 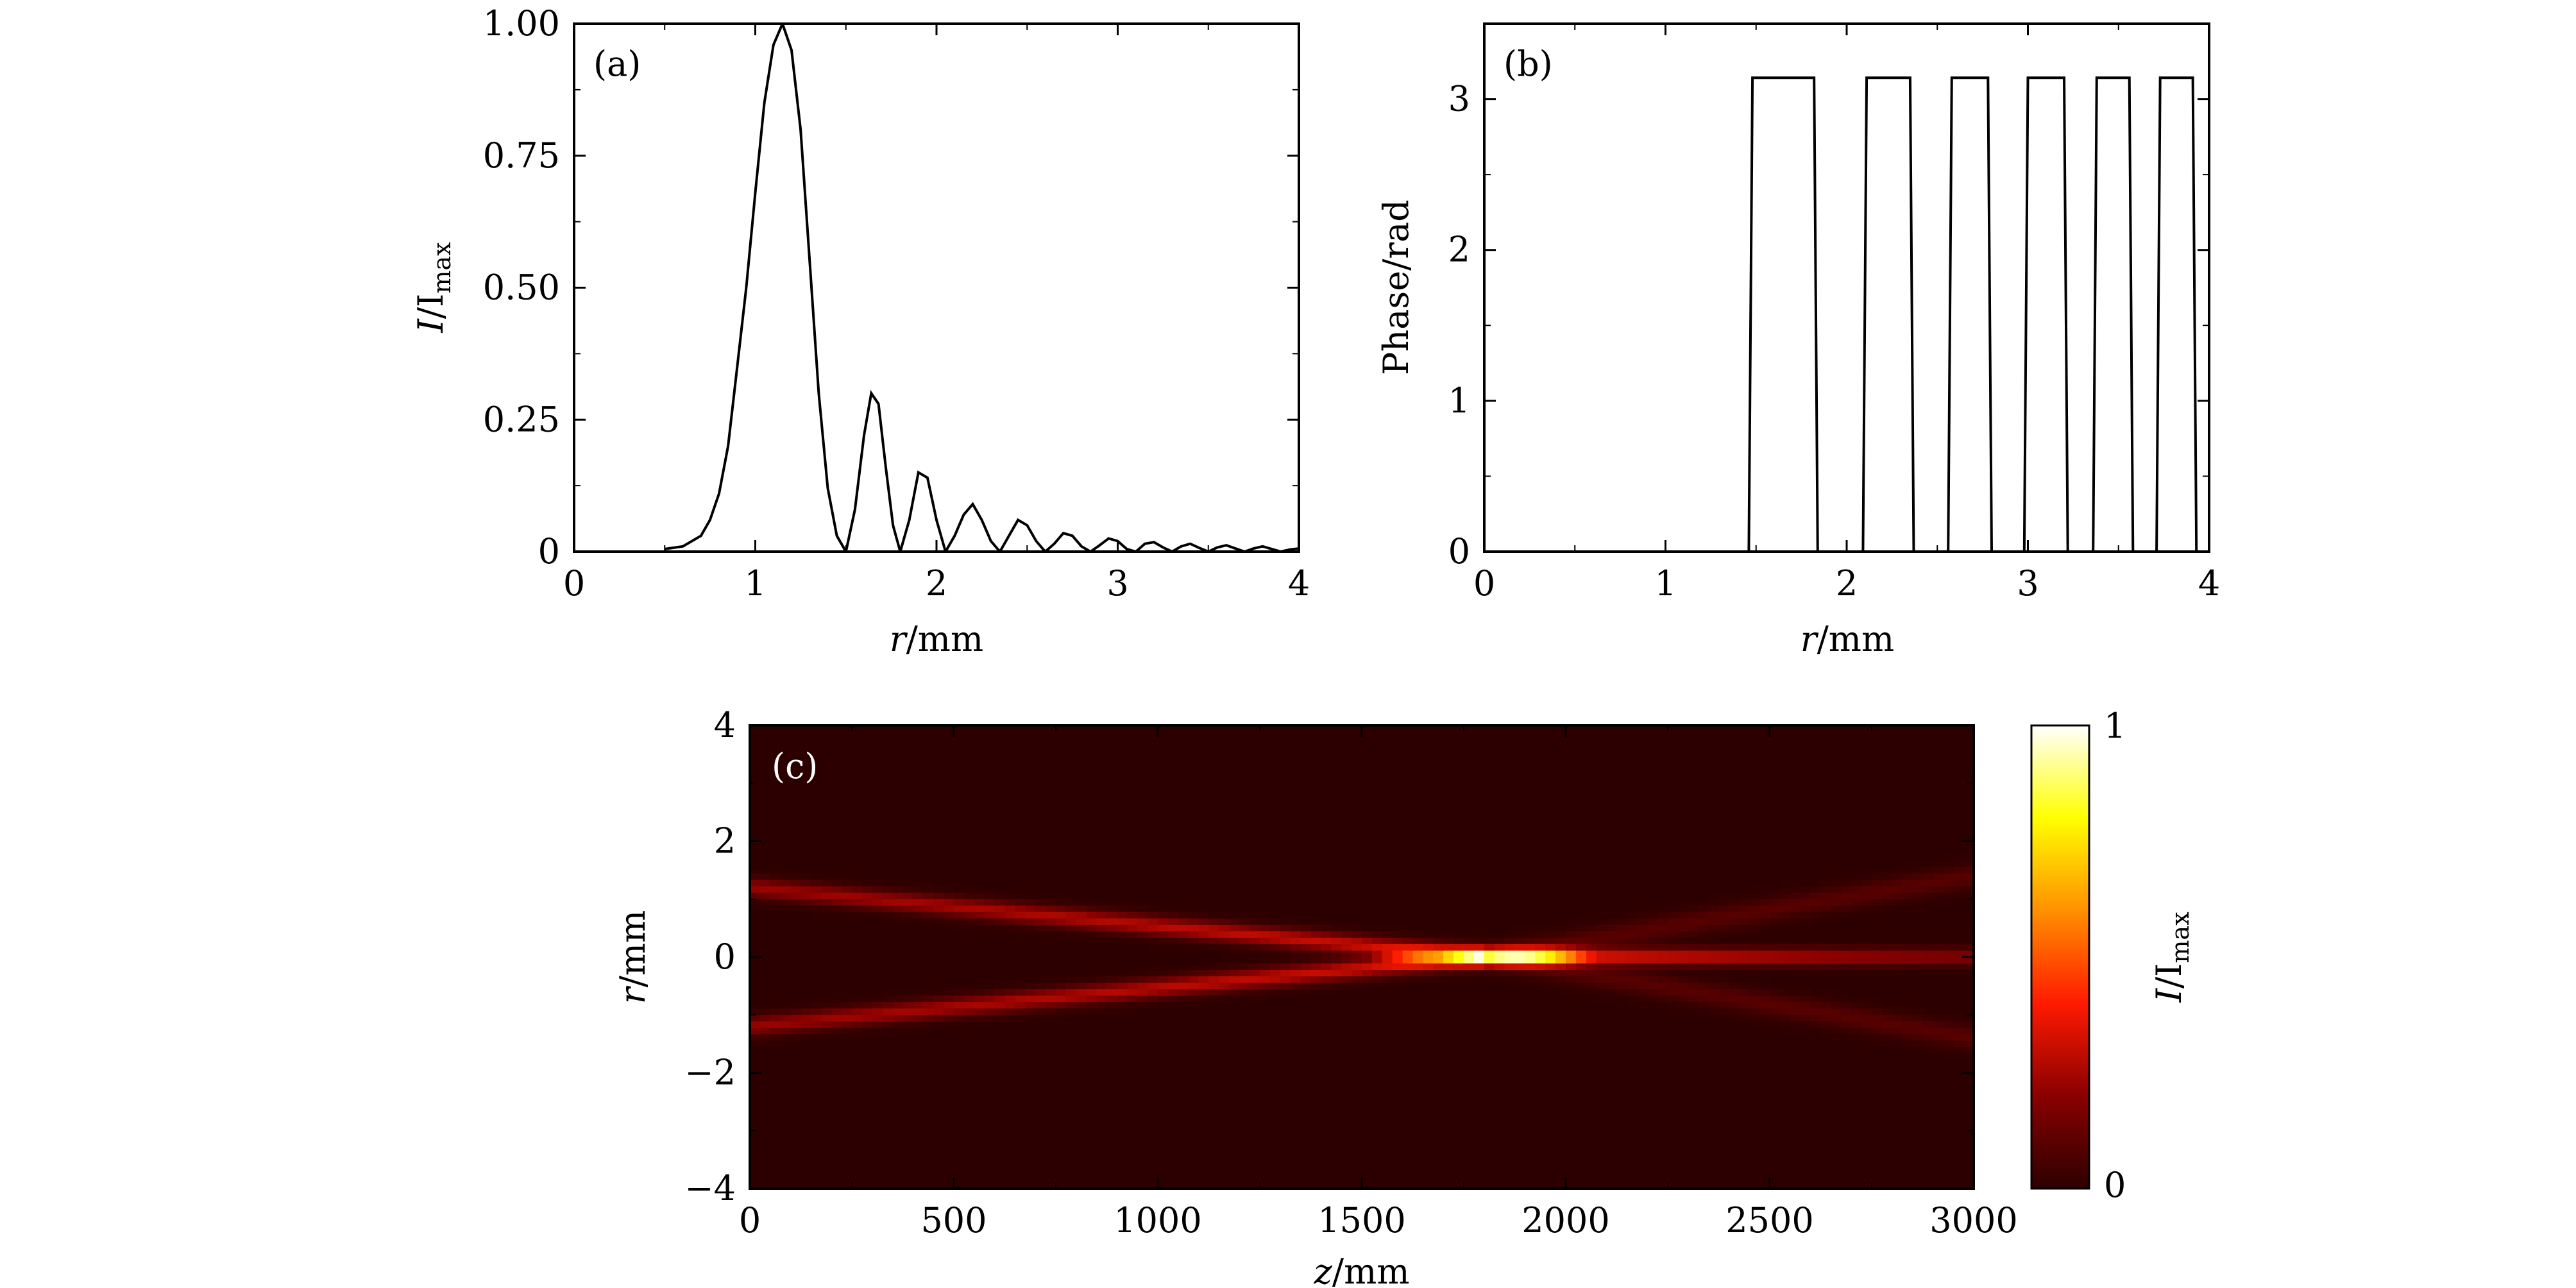 I want to click on panel-a-intensity-line, so click(x=982, y=288).